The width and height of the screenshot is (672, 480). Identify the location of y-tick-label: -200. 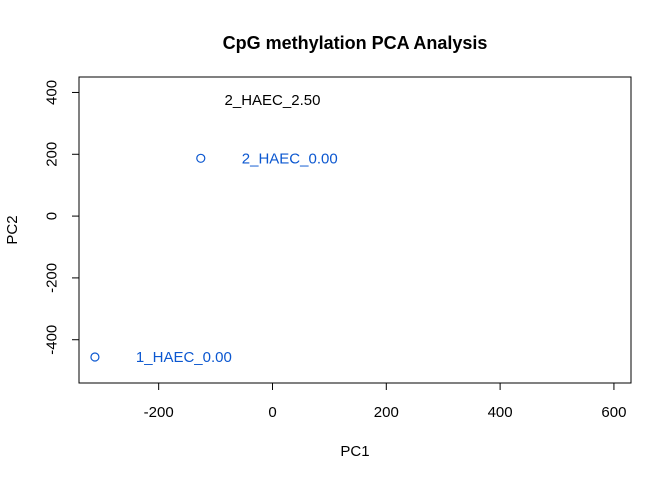
(52, 278).